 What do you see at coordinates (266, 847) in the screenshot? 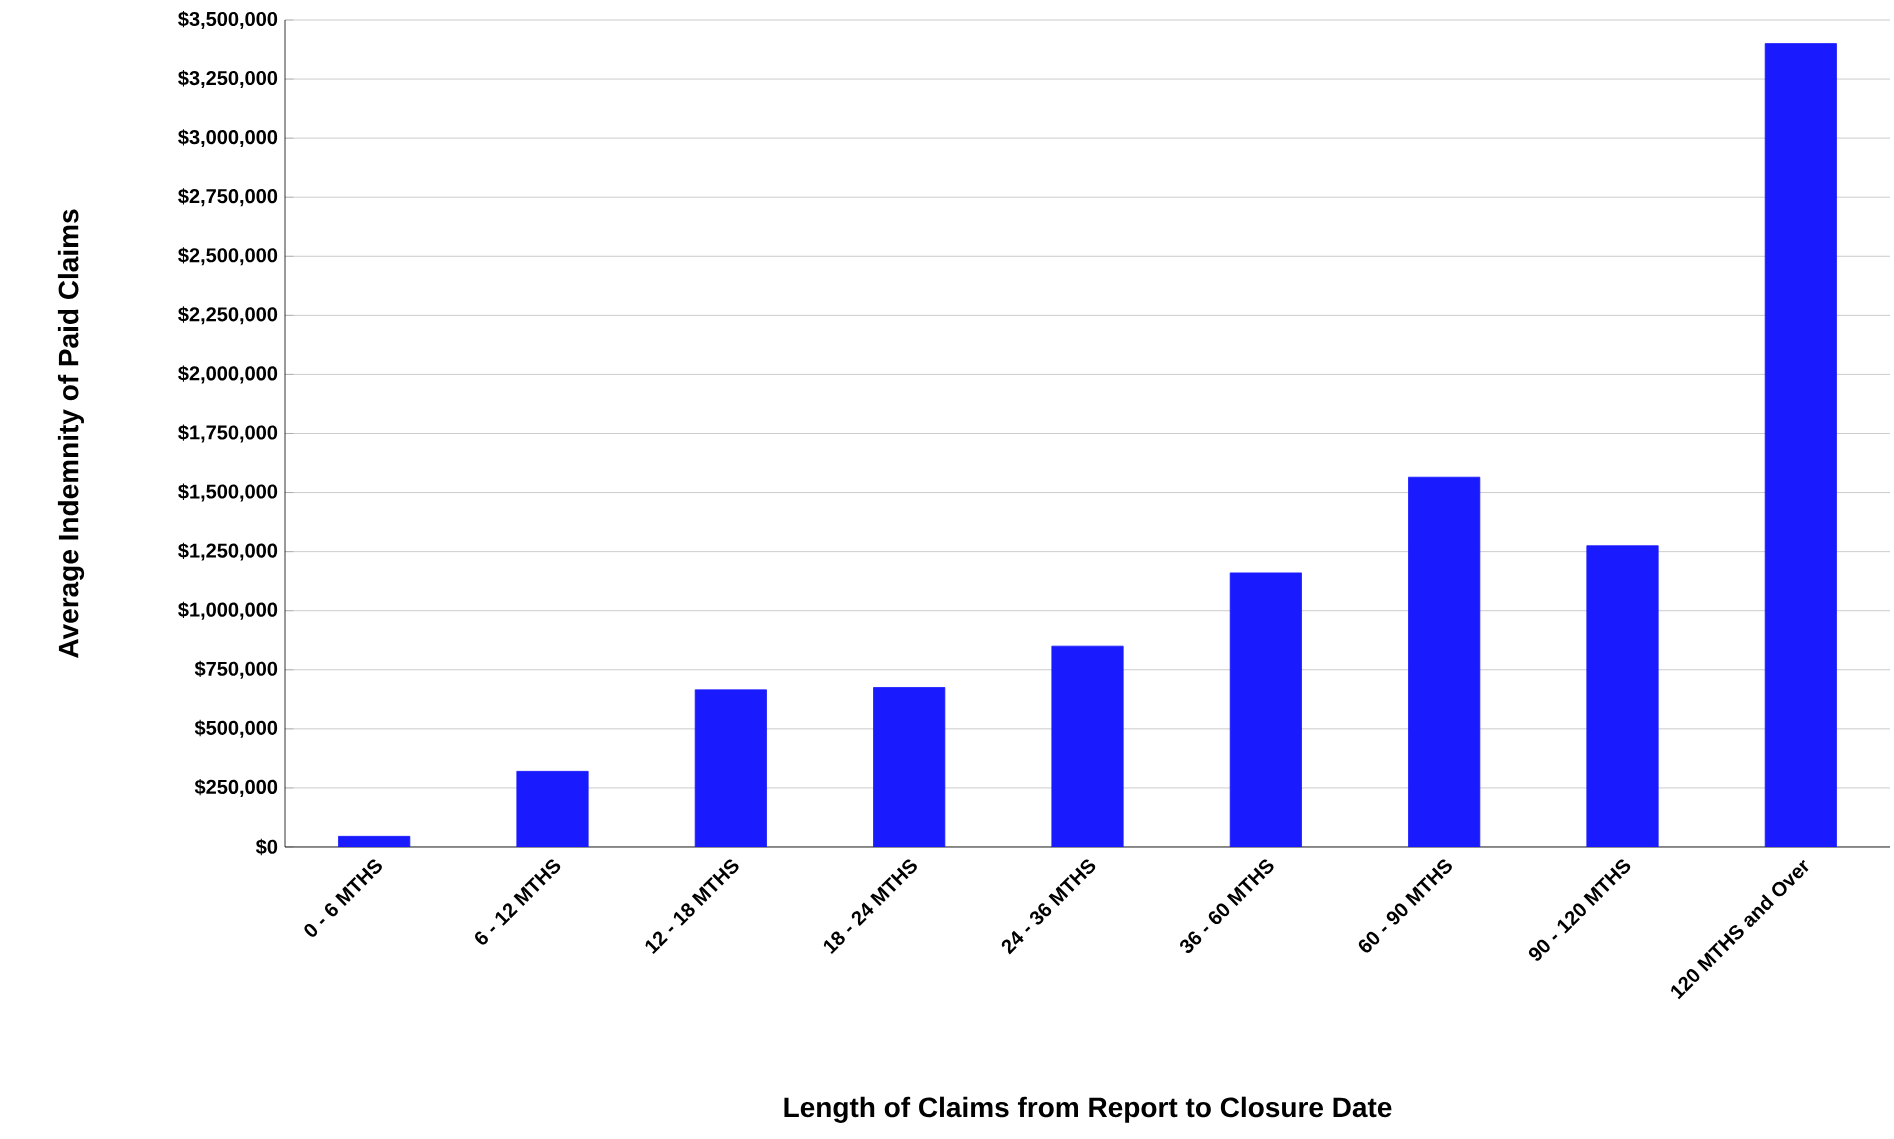
I see `y-tick-label: $0` at bounding box center [266, 847].